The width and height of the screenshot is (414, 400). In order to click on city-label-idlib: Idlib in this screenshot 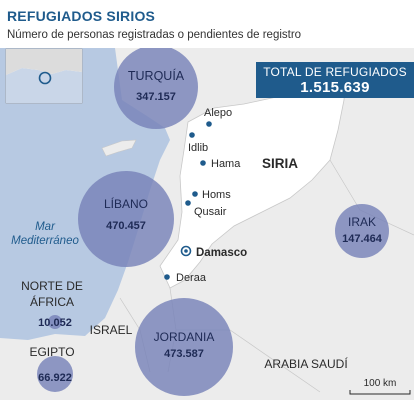, I will do `click(198, 148)`.